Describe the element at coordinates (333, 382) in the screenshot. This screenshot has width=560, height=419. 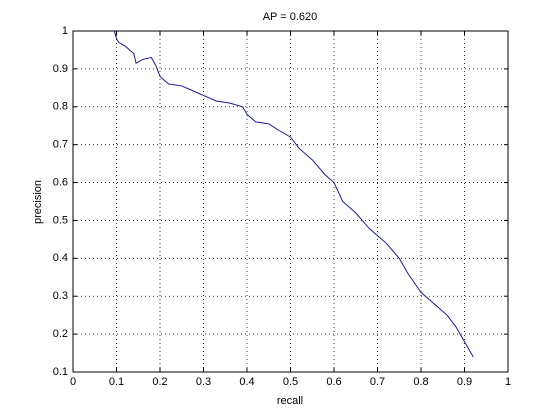
I see `x-tick-label: 0.6` at that location.